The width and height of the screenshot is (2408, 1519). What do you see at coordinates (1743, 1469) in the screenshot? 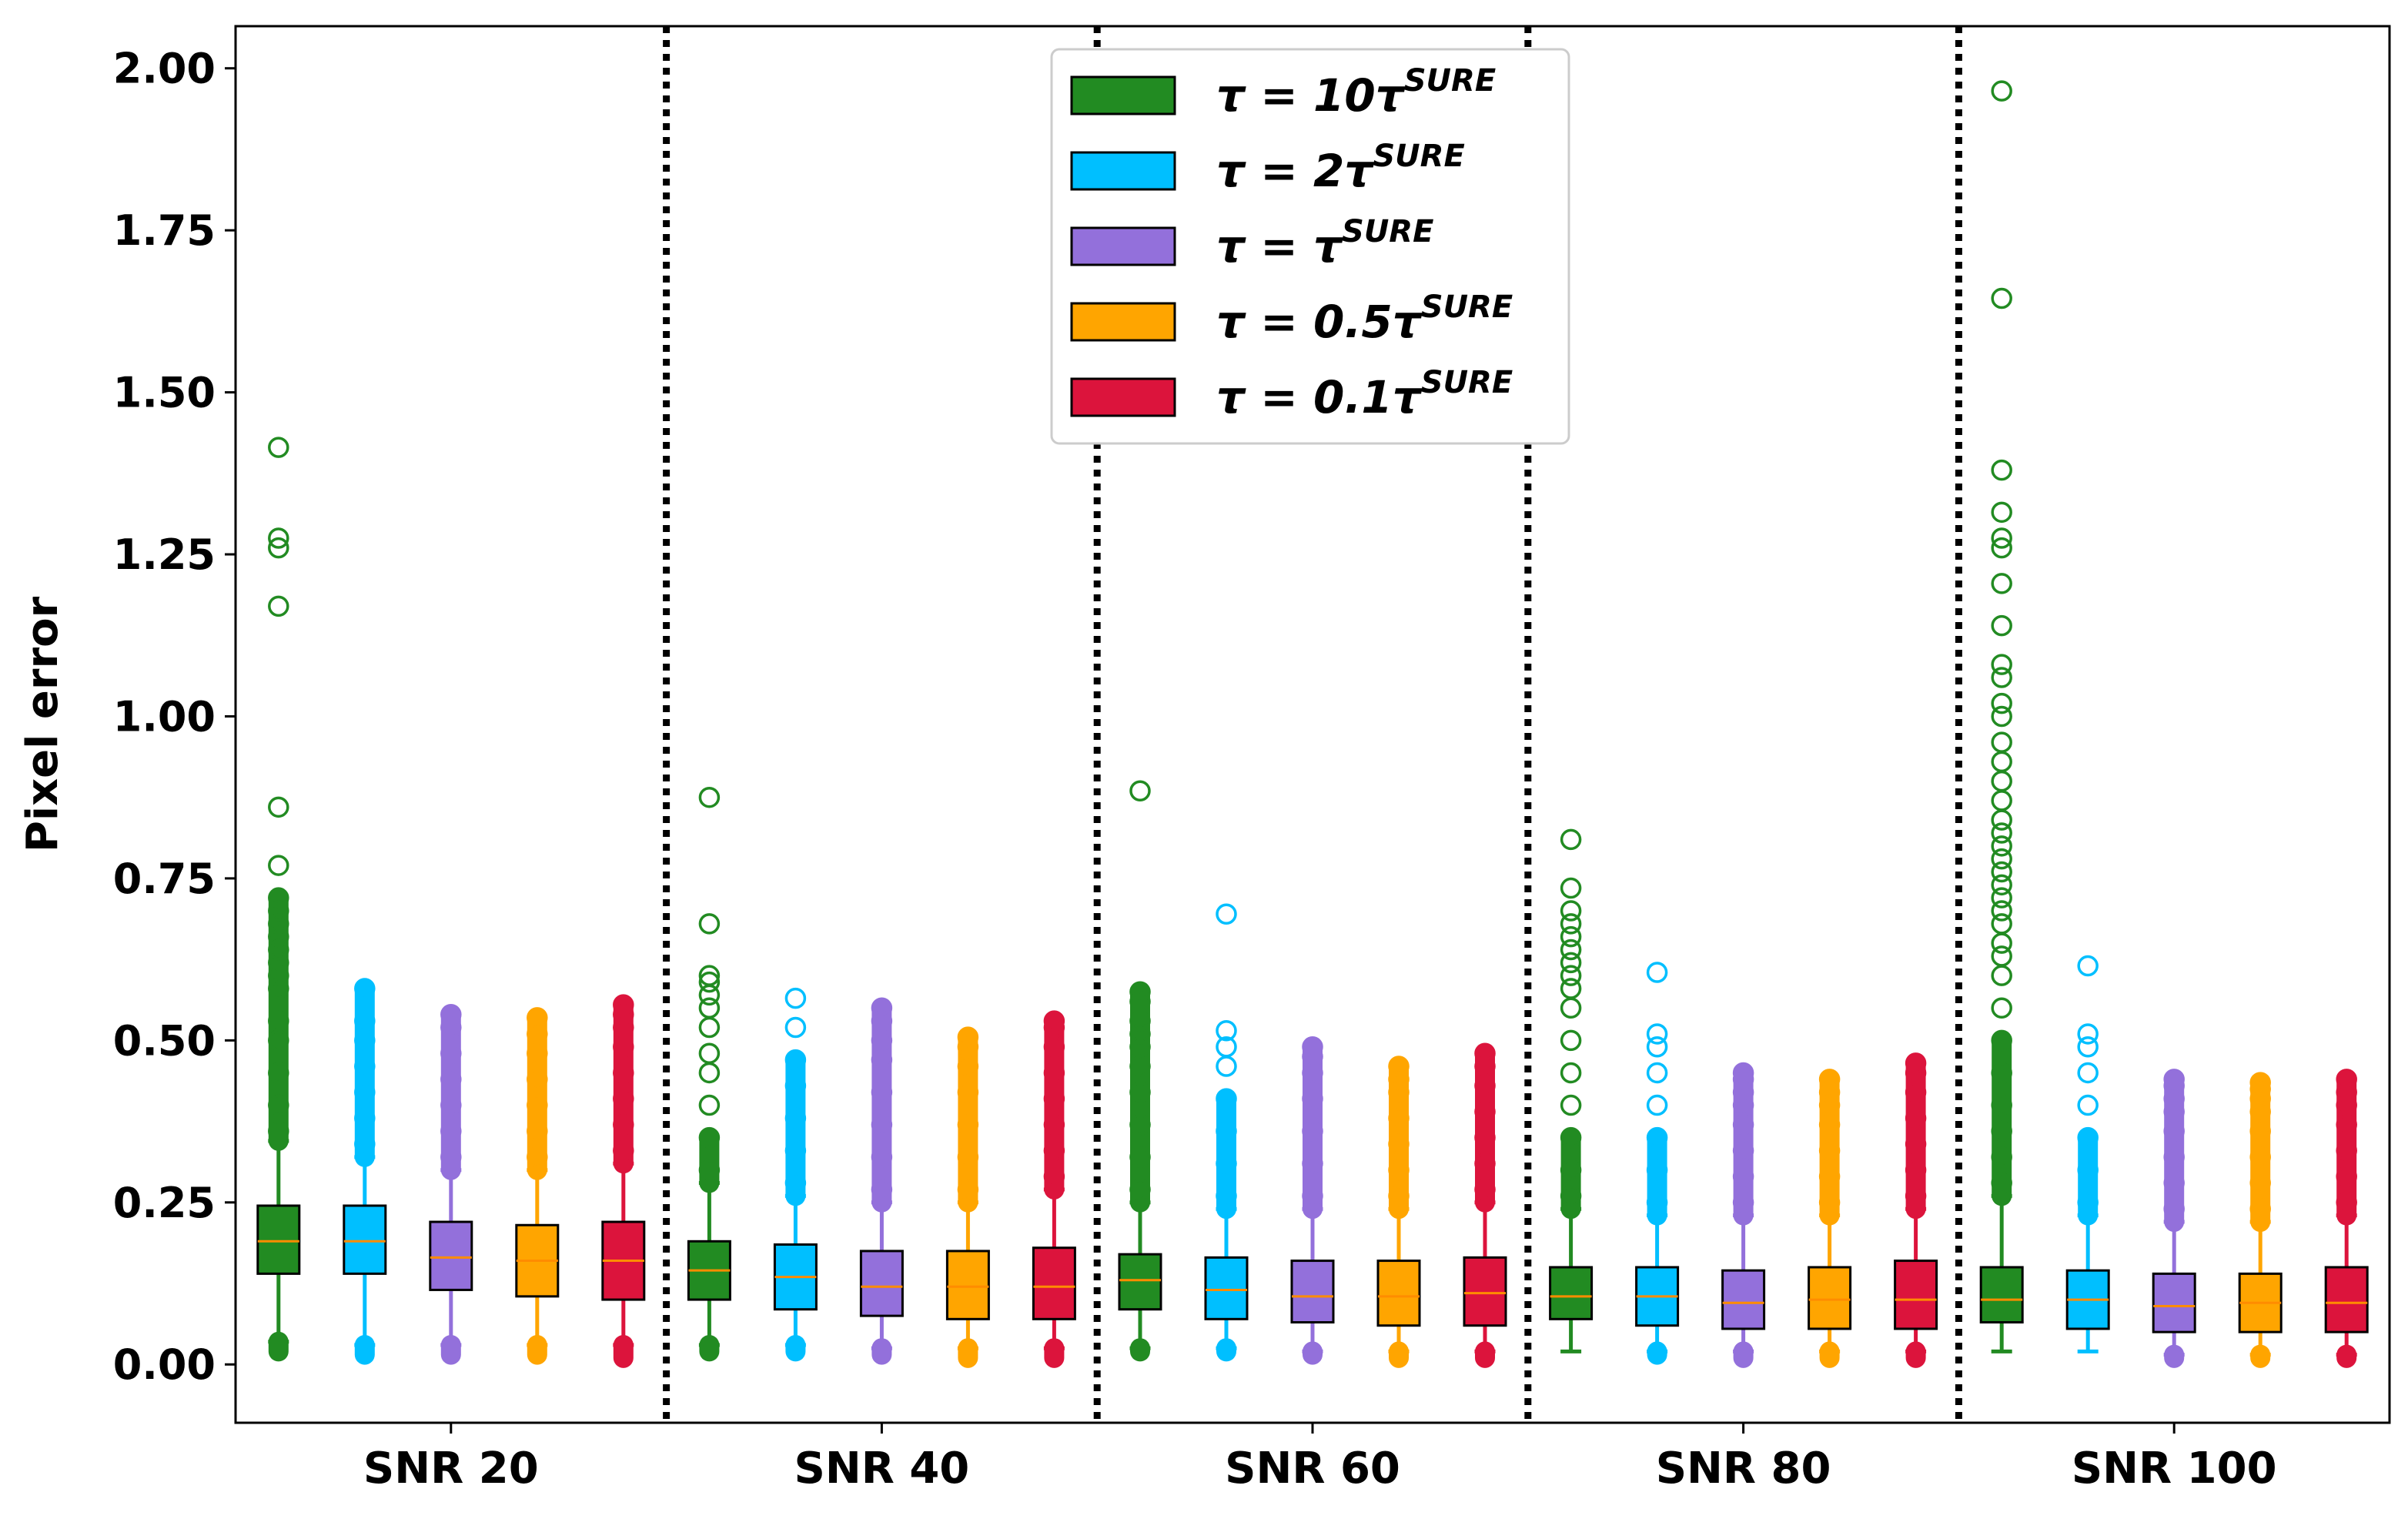
I see `x-group-label: SNR 80` at bounding box center [1743, 1469].